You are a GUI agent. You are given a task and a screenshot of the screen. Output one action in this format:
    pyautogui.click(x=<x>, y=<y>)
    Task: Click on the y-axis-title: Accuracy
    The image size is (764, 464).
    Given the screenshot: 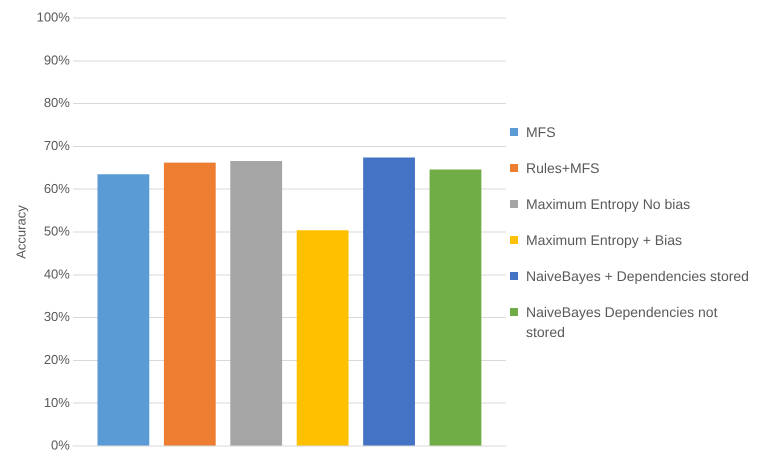 What is the action you would take?
    pyautogui.click(x=20, y=231)
    